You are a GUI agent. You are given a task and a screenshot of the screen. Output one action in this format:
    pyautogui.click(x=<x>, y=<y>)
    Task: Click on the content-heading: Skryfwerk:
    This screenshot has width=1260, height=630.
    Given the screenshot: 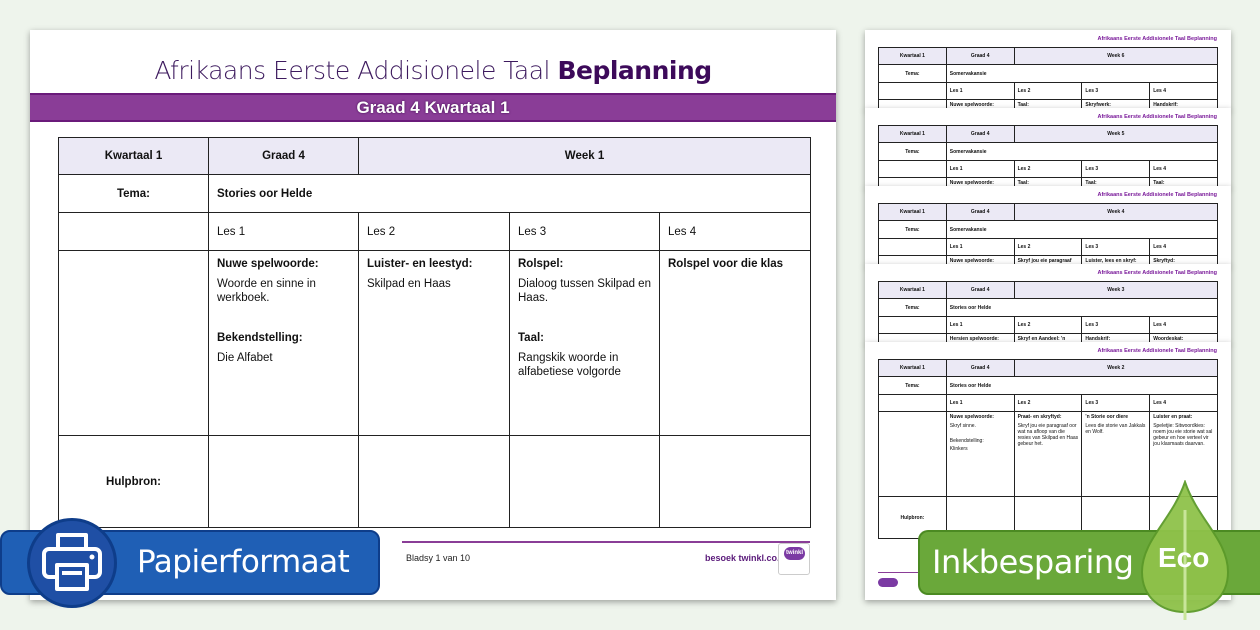 What is the action you would take?
    pyautogui.click(x=1098, y=105)
    